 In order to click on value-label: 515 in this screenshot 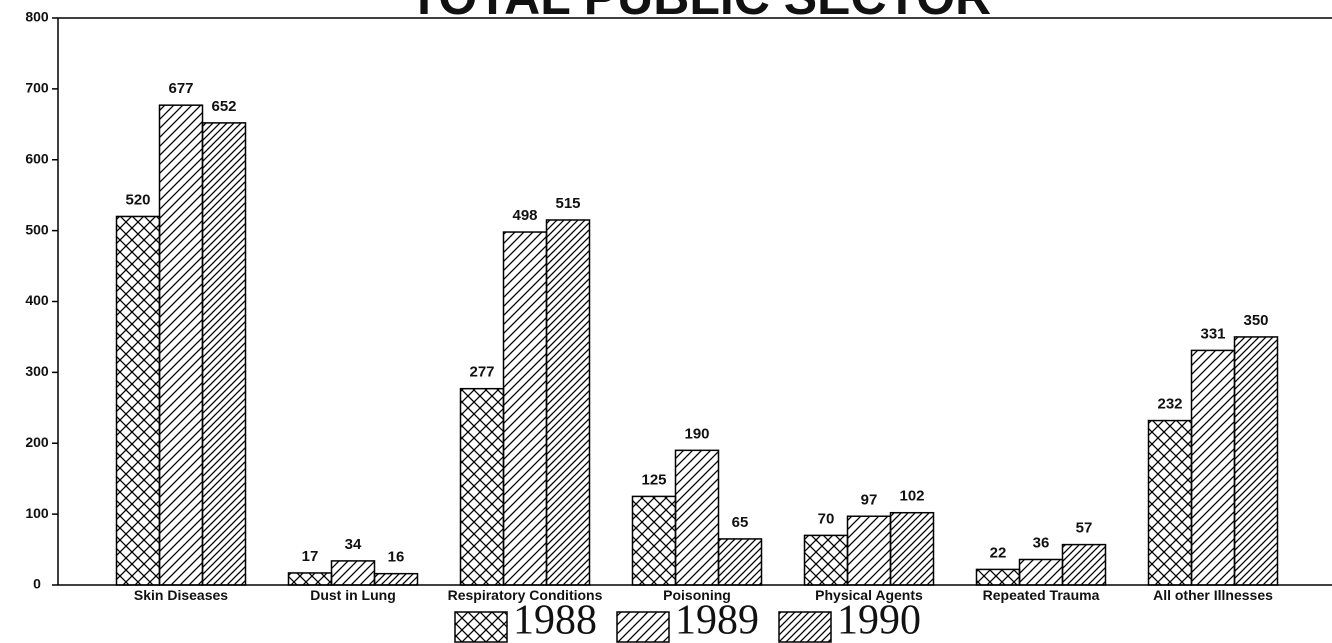, I will do `click(567, 203)`.